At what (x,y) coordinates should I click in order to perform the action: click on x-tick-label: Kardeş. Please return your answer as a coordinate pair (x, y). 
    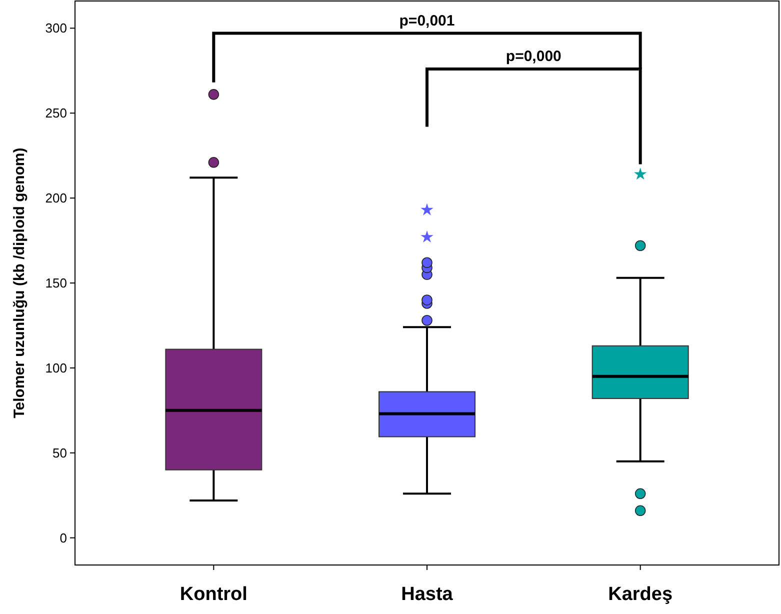
    Looking at the image, I should click on (640, 594).